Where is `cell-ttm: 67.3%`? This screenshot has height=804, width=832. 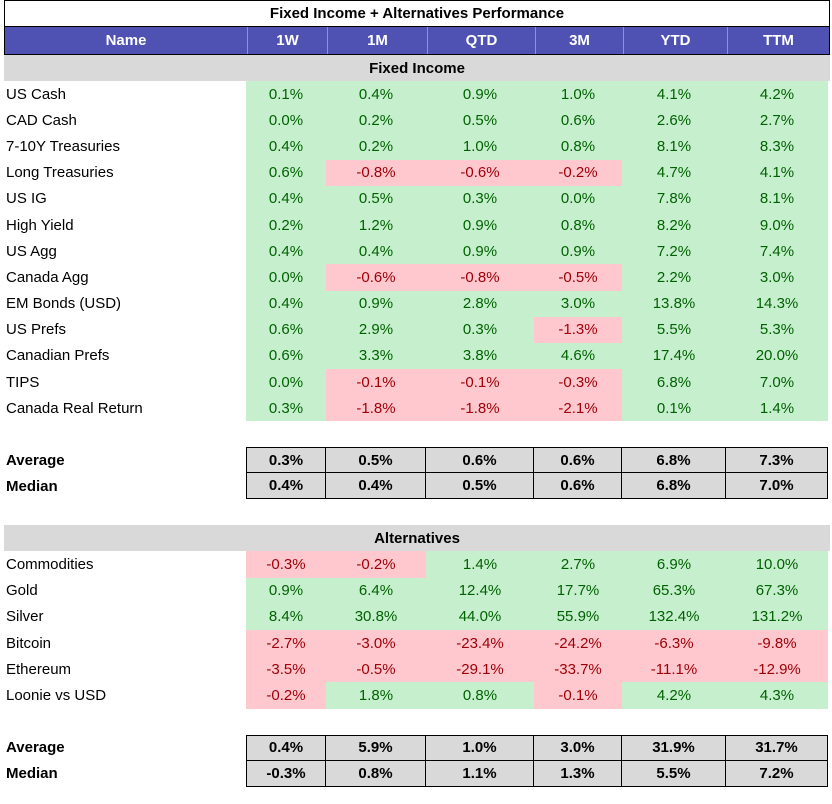 cell-ttm: 67.3% is located at coordinates (777, 590).